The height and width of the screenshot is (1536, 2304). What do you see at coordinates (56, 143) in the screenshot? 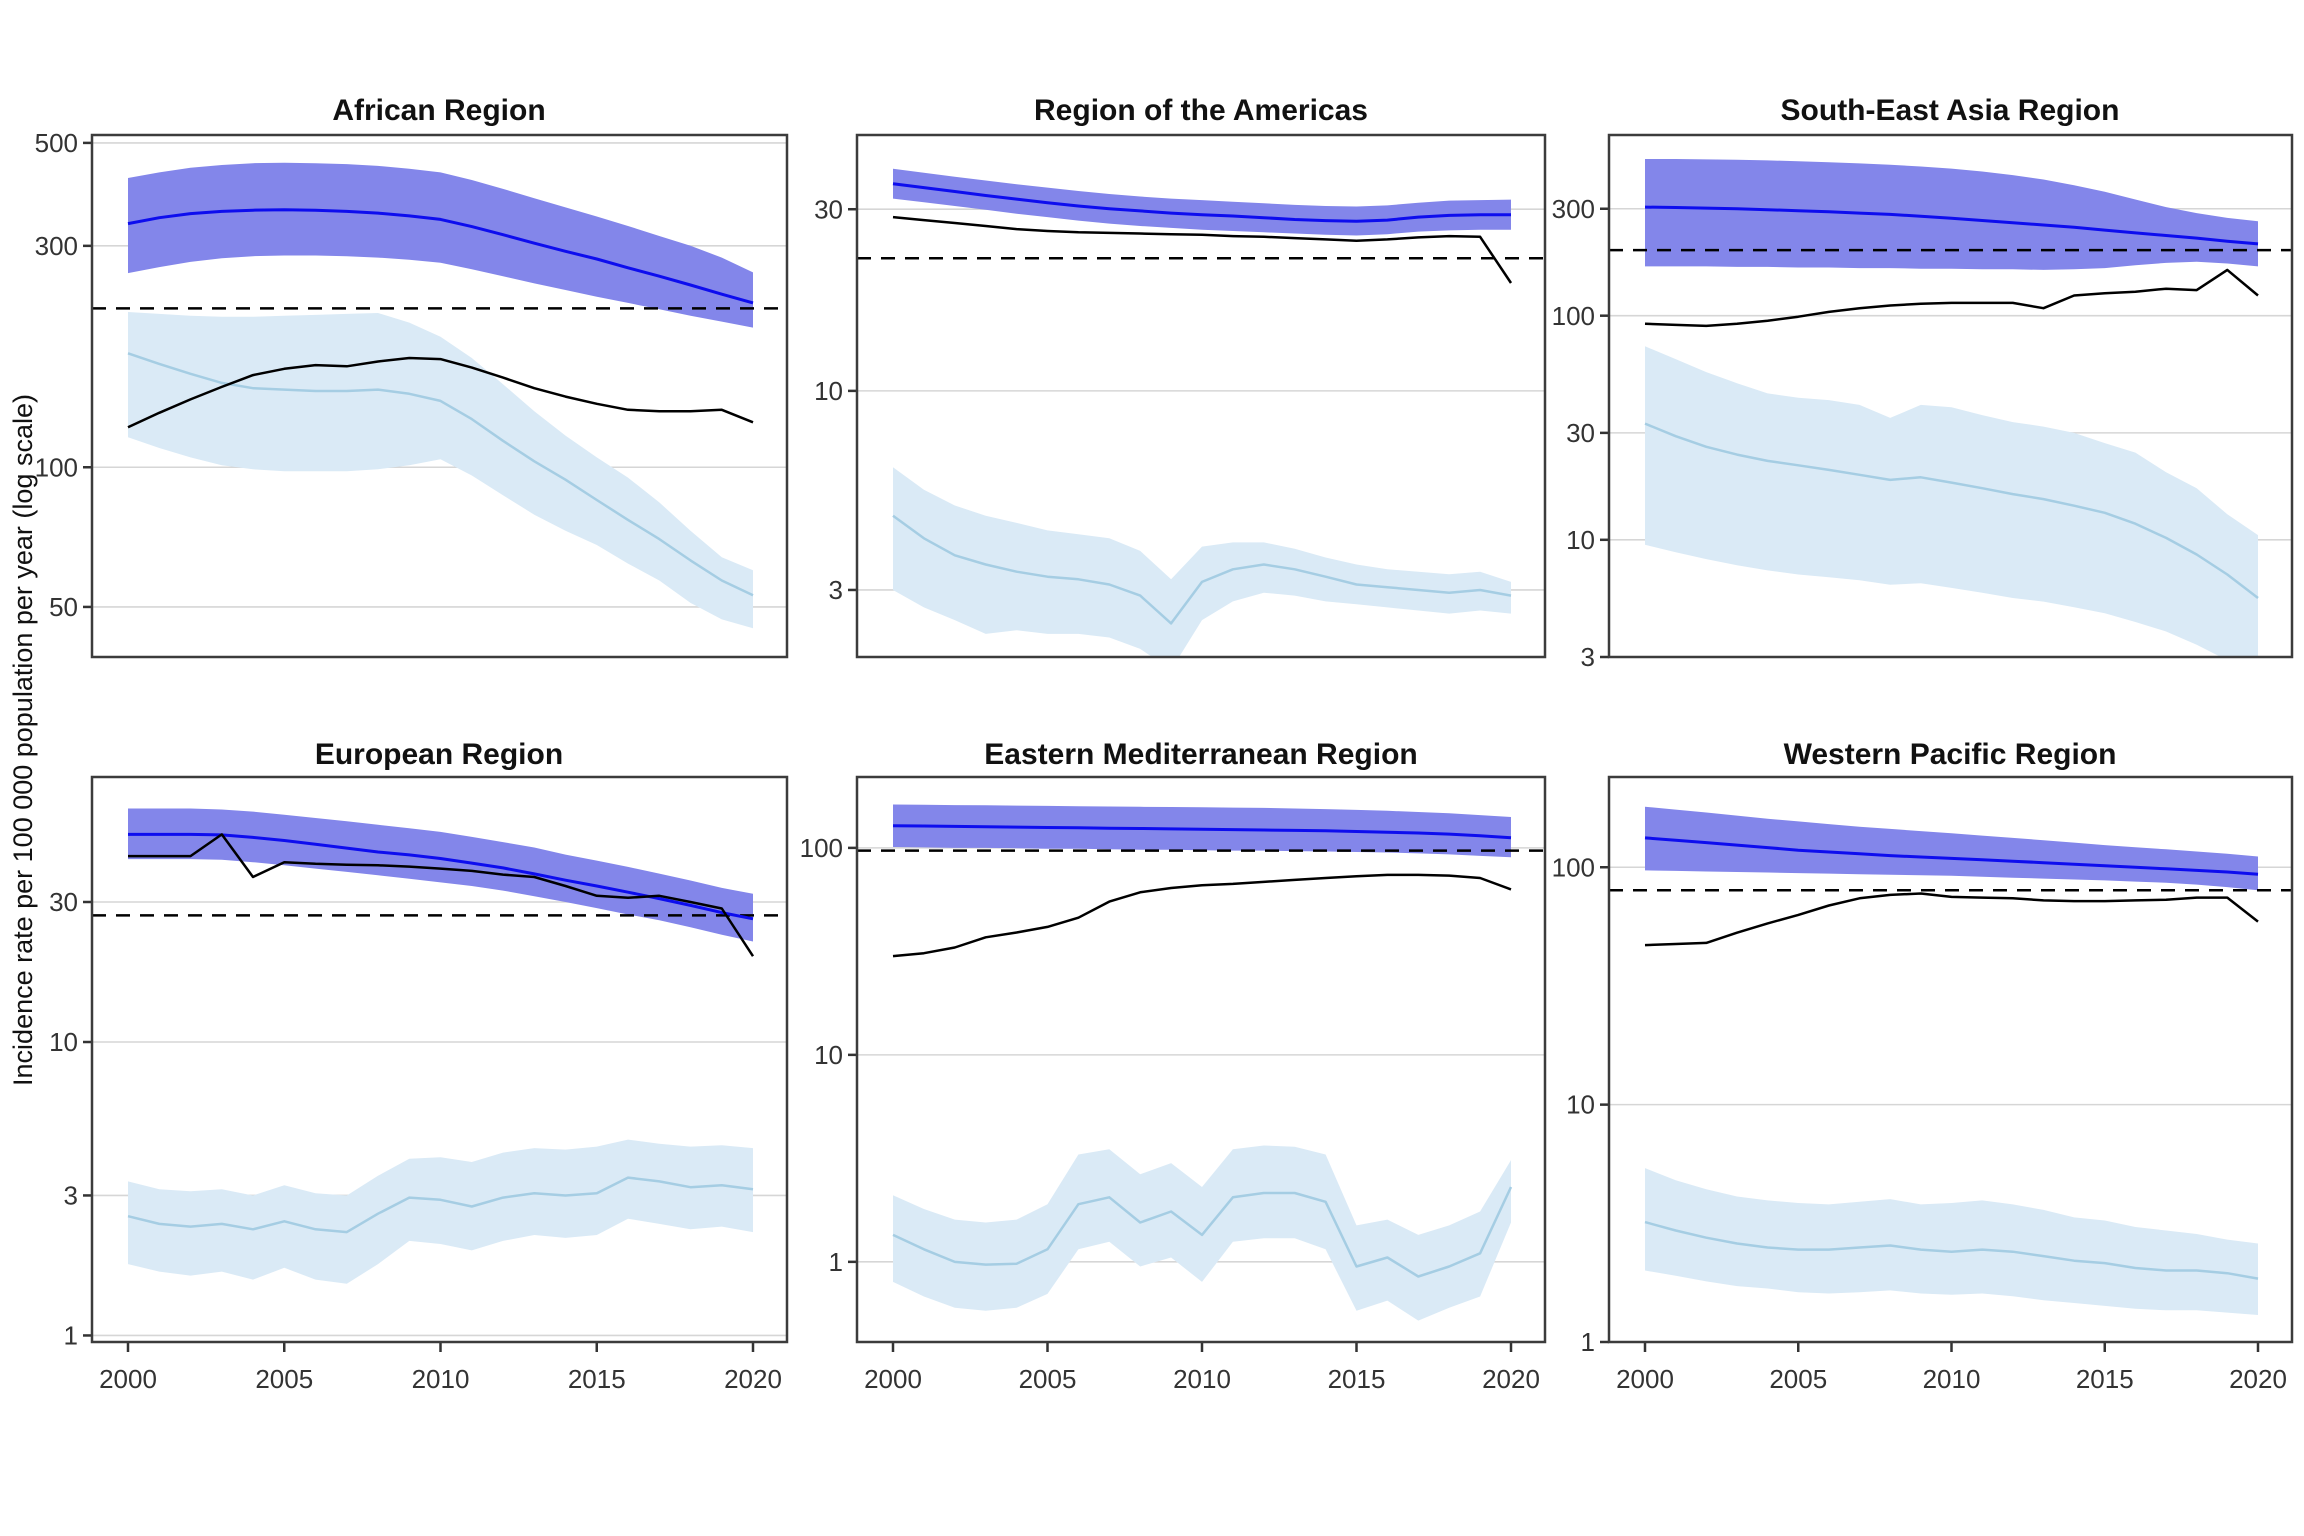
I see `y-tick-label: 500` at bounding box center [56, 143].